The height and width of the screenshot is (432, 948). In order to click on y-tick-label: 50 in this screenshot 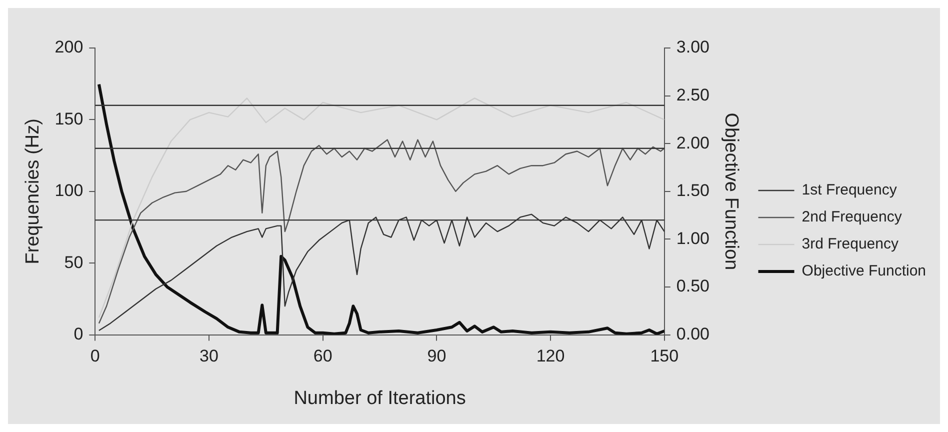, I will do `click(74, 262)`.